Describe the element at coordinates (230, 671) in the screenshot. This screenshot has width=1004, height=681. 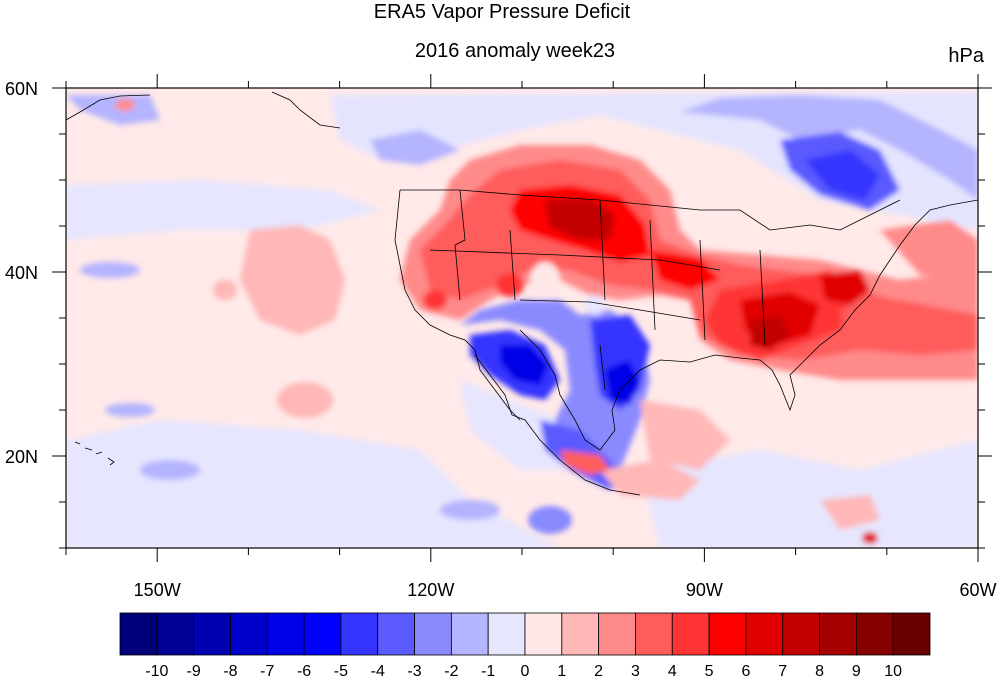
I see `colorbar-label: -8` at that location.